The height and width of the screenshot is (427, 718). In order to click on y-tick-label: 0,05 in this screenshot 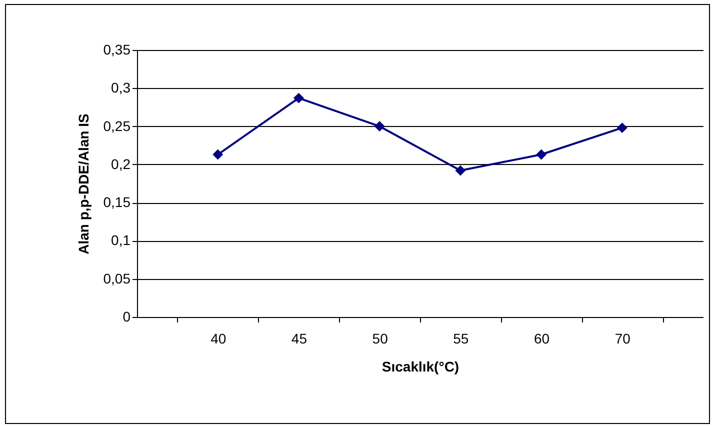, I will do `click(117, 278)`.